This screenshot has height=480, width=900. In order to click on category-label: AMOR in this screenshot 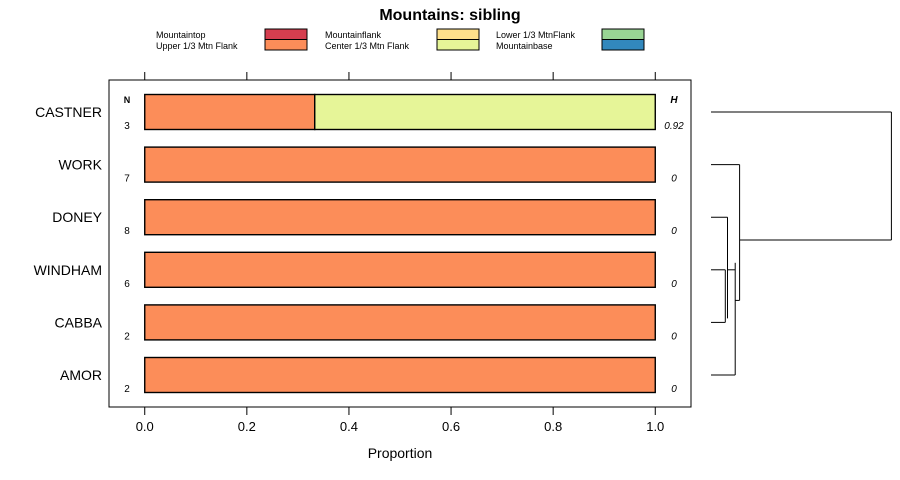, I will do `click(81, 375)`.